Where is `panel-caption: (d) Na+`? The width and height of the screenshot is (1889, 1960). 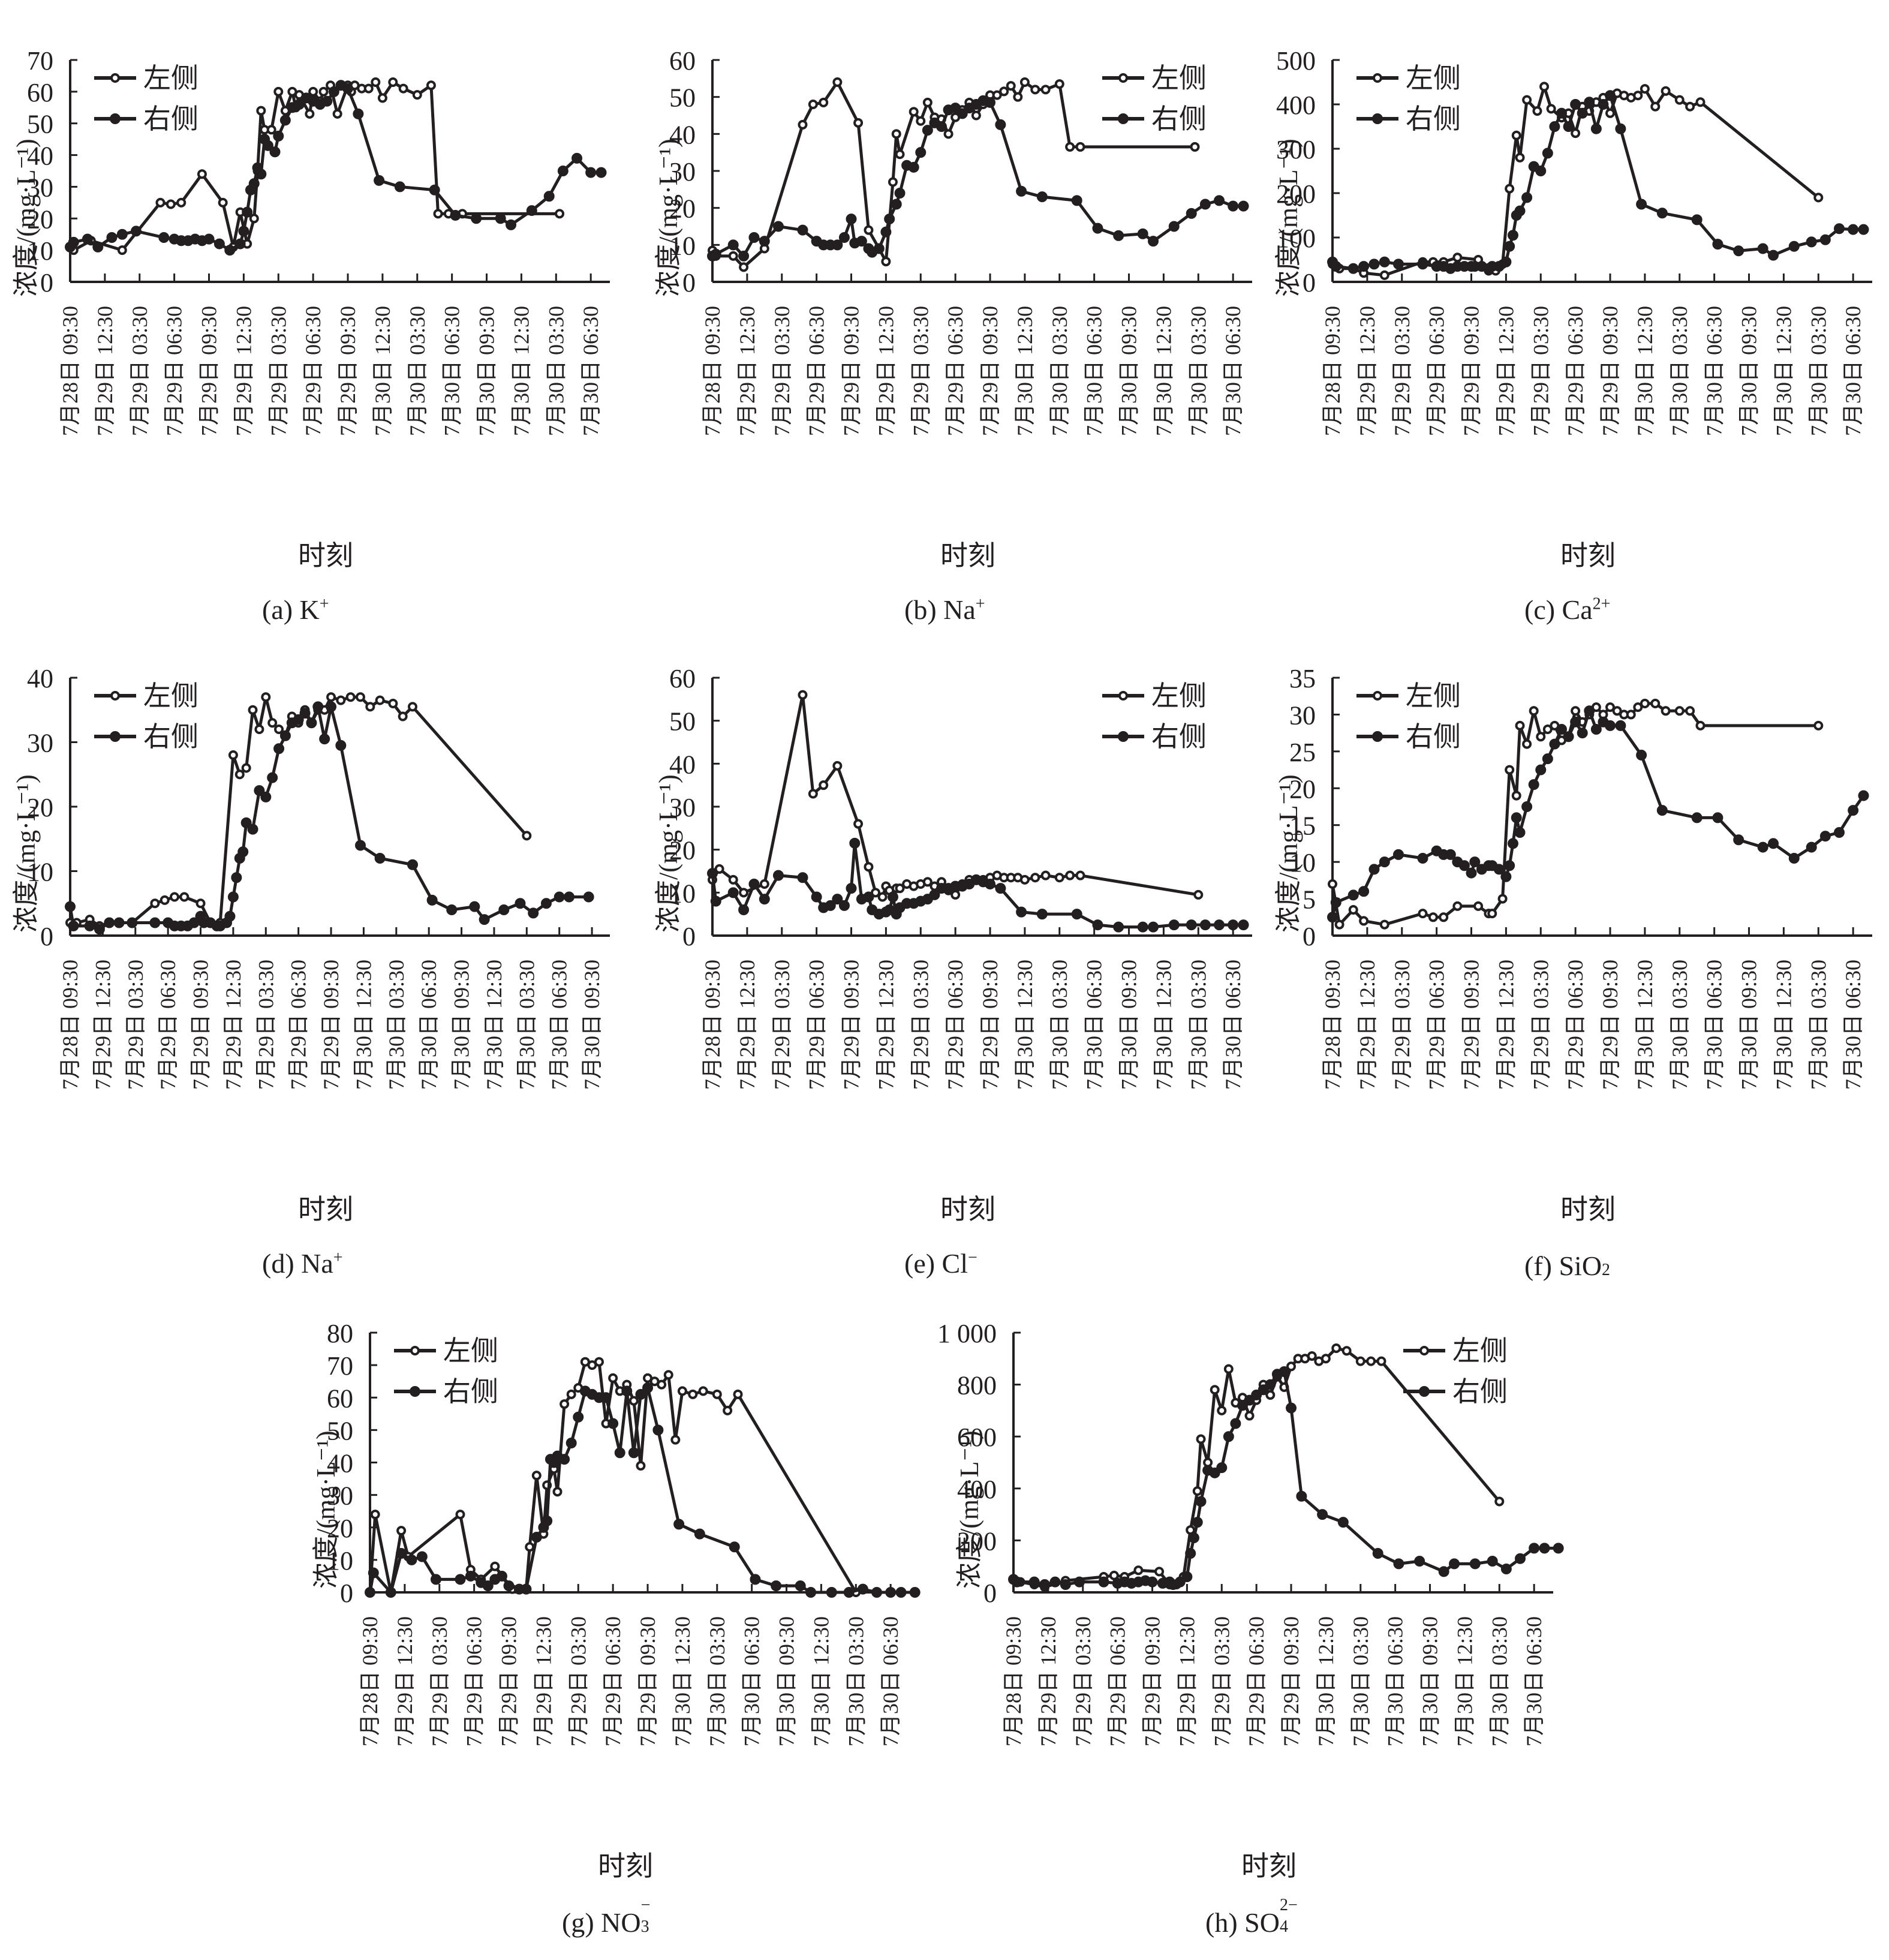 panel-caption: (d) Na+ is located at coordinates (302, 1263).